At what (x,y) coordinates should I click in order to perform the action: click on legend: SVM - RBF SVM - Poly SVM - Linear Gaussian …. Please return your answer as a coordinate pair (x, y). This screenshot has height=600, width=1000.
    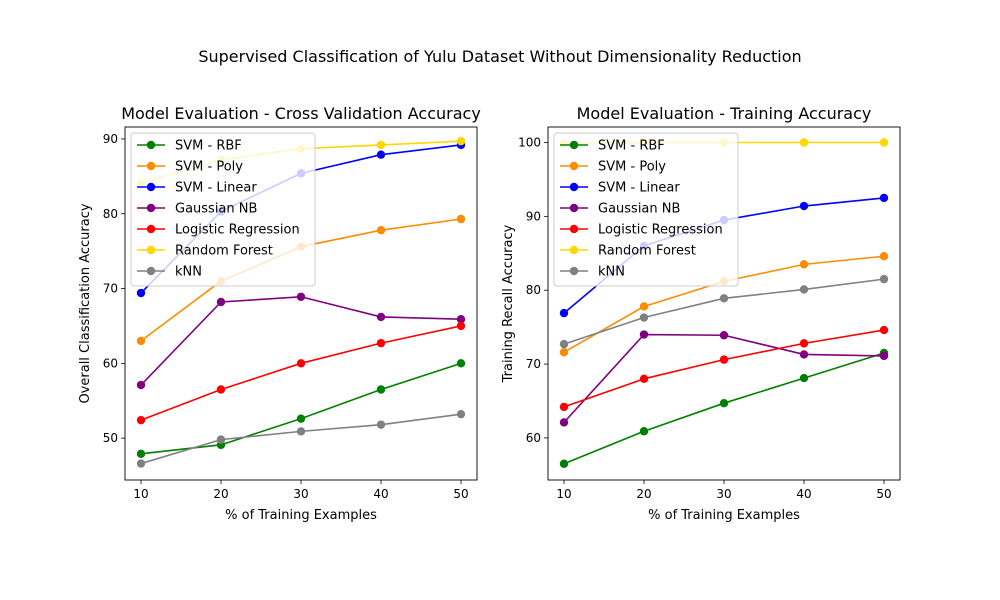
    Looking at the image, I should click on (646, 209).